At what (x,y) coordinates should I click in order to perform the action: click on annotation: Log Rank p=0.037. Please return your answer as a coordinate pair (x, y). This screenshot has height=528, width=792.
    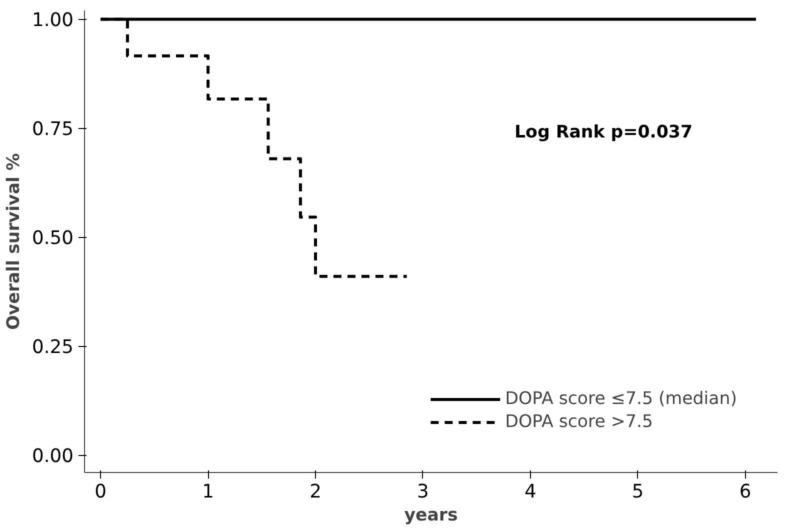
    Looking at the image, I should click on (603, 132).